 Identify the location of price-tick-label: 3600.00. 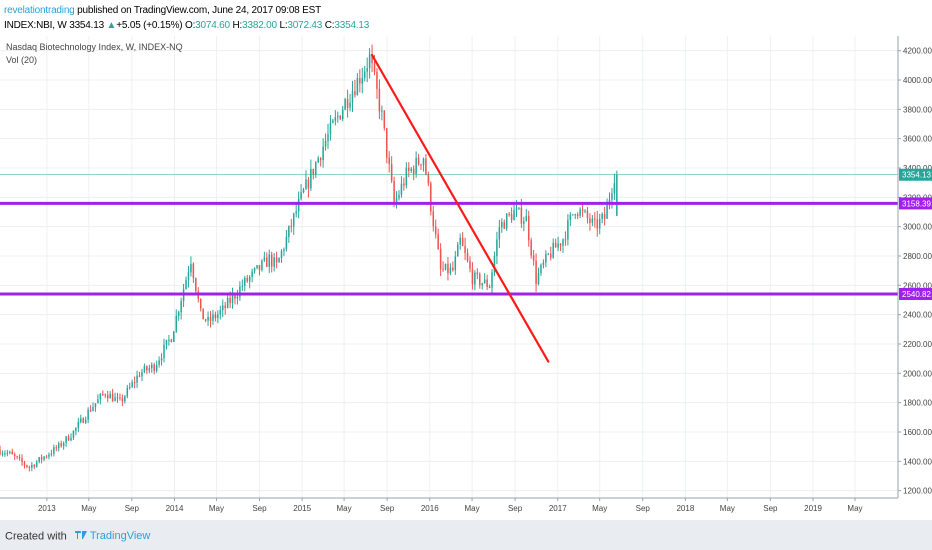
(917, 139).